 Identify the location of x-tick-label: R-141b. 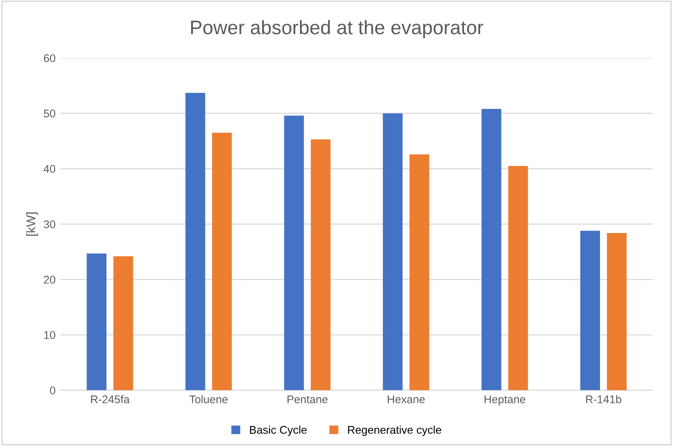
(604, 399).